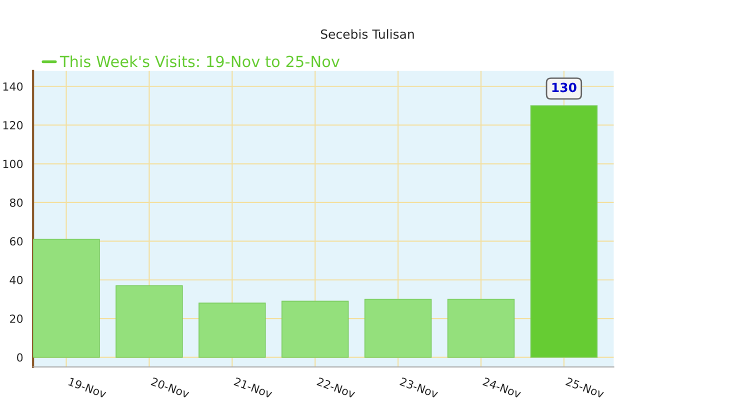 This screenshot has width=735, height=417. Describe the element at coordinates (16, 202) in the screenshot. I see `y-tick-label: 80` at that location.